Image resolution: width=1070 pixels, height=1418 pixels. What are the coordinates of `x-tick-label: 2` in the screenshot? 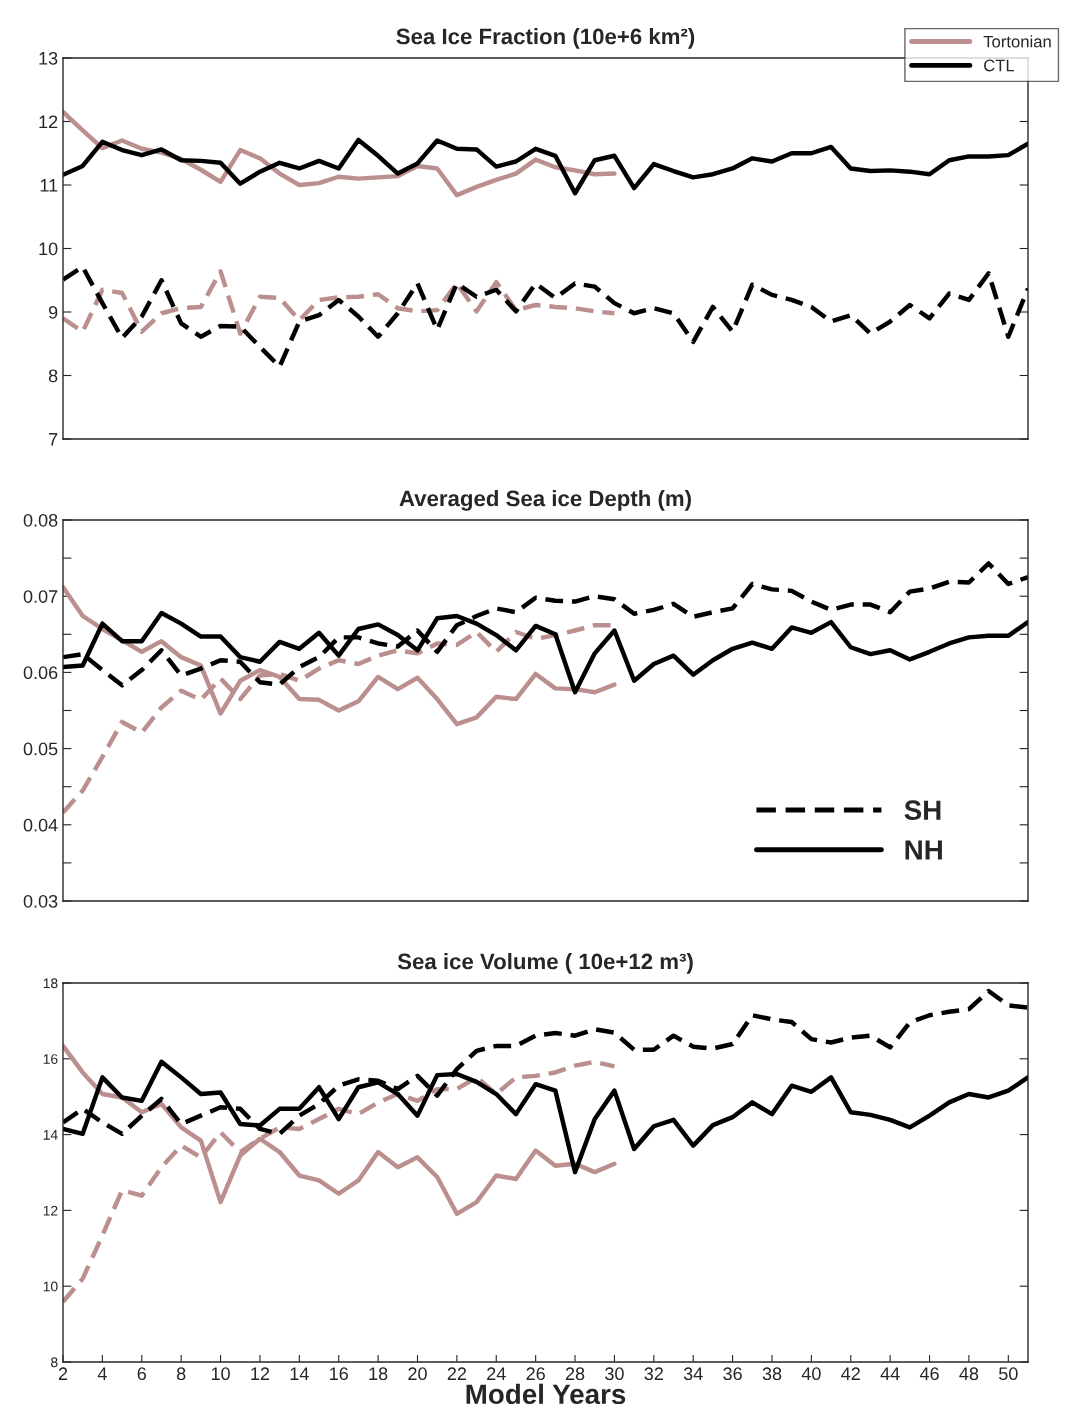 It's located at (63, 1373).